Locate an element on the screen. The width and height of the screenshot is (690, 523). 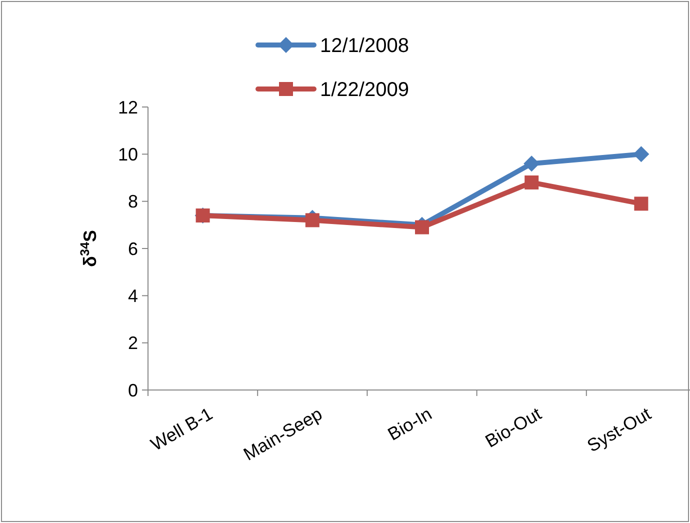
y-tick-label: 2 is located at coordinates (133, 343).